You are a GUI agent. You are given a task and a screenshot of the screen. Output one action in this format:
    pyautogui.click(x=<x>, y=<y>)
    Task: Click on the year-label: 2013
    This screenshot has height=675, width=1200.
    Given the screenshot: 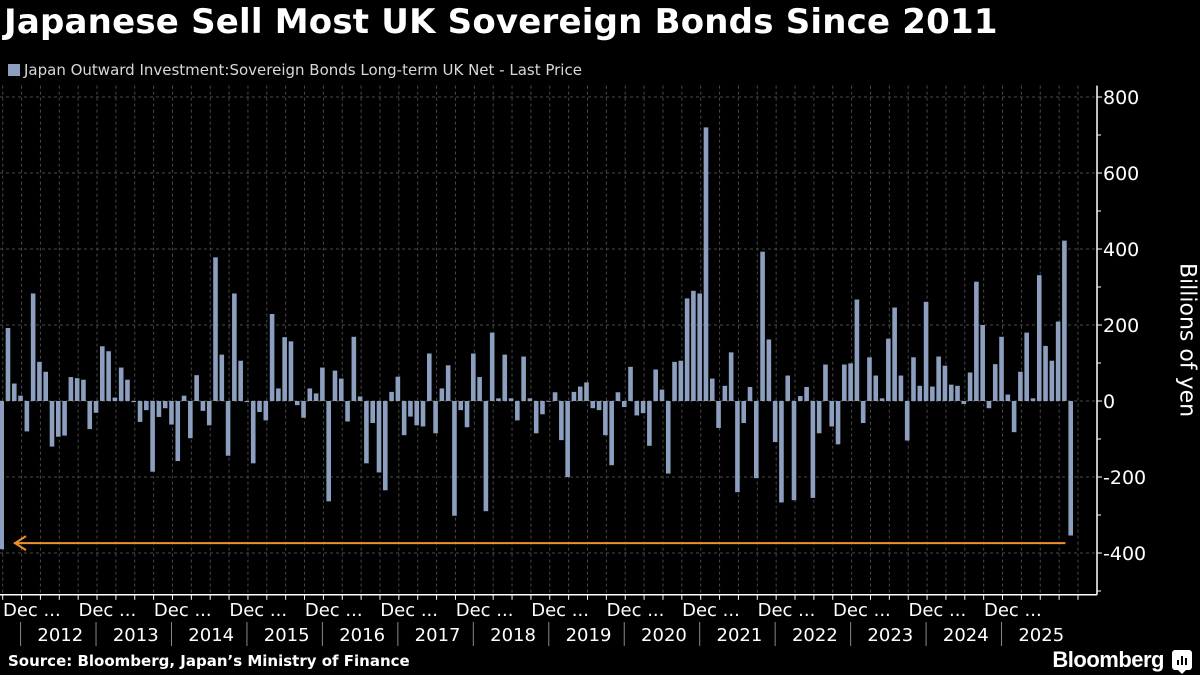 What is the action you would take?
    pyautogui.click(x=136, y=635)
    